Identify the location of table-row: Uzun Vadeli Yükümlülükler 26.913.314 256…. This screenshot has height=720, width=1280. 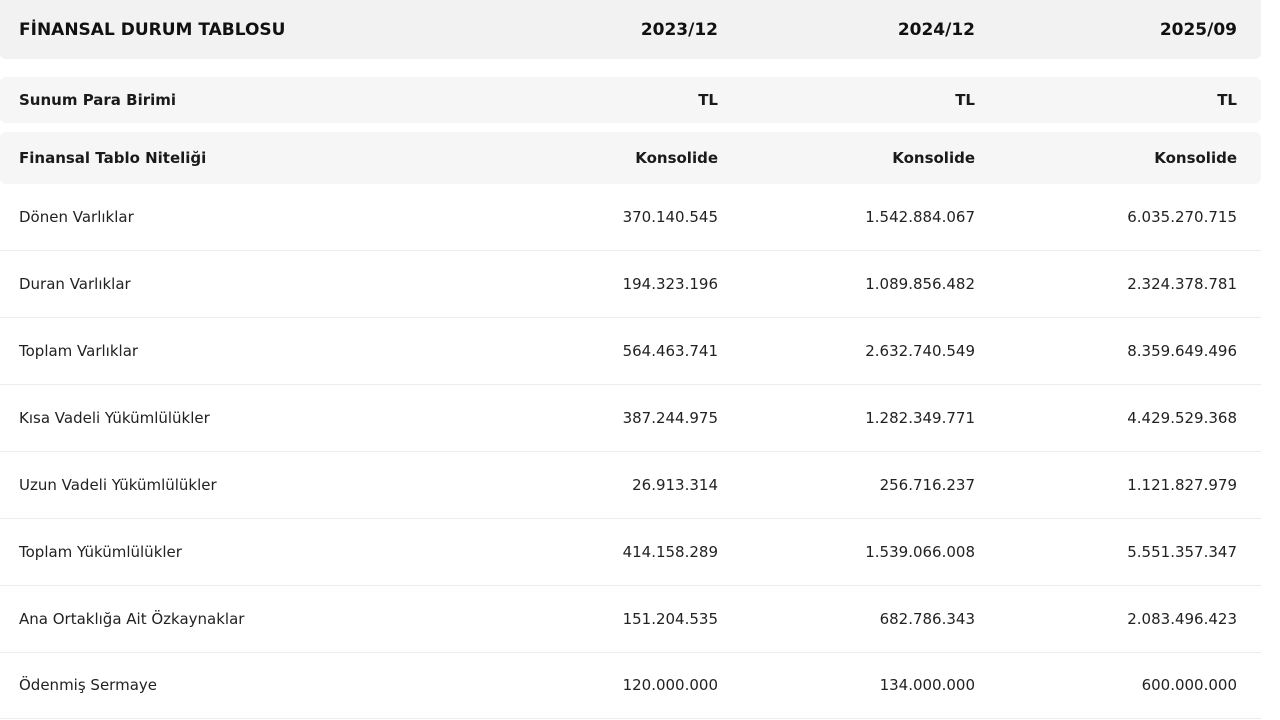
(630, 485).